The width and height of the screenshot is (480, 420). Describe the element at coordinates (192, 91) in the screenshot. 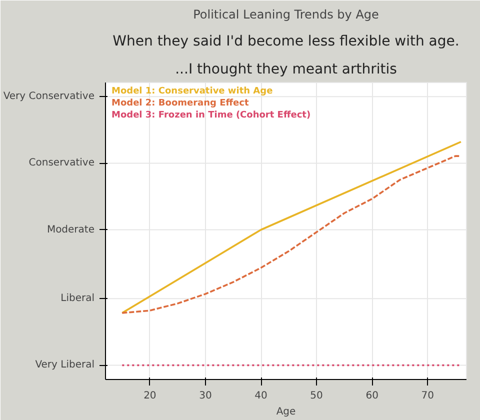

I see `text: Model 1: Conservative with Age` at that location.